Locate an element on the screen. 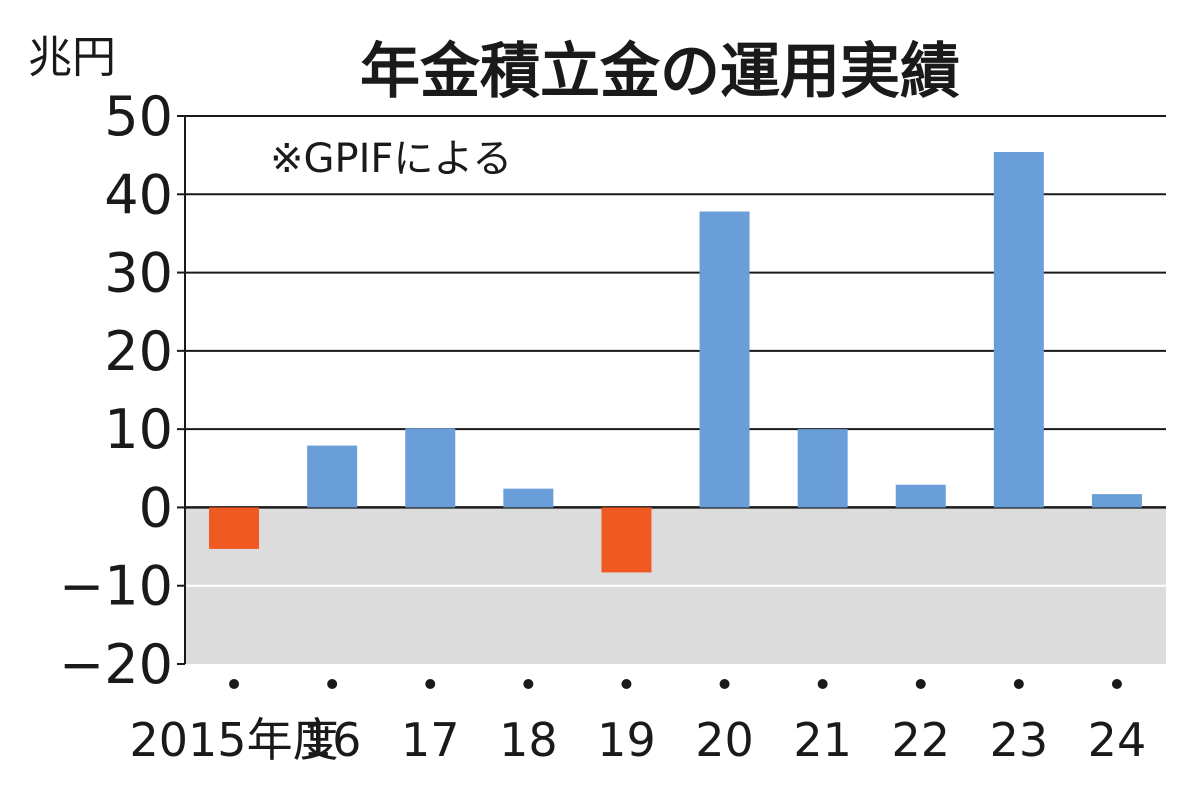 Image resolution: width=1200 pixels, height=794 pixels. unit-label: 兆円 is located at coordinates (72, 57).